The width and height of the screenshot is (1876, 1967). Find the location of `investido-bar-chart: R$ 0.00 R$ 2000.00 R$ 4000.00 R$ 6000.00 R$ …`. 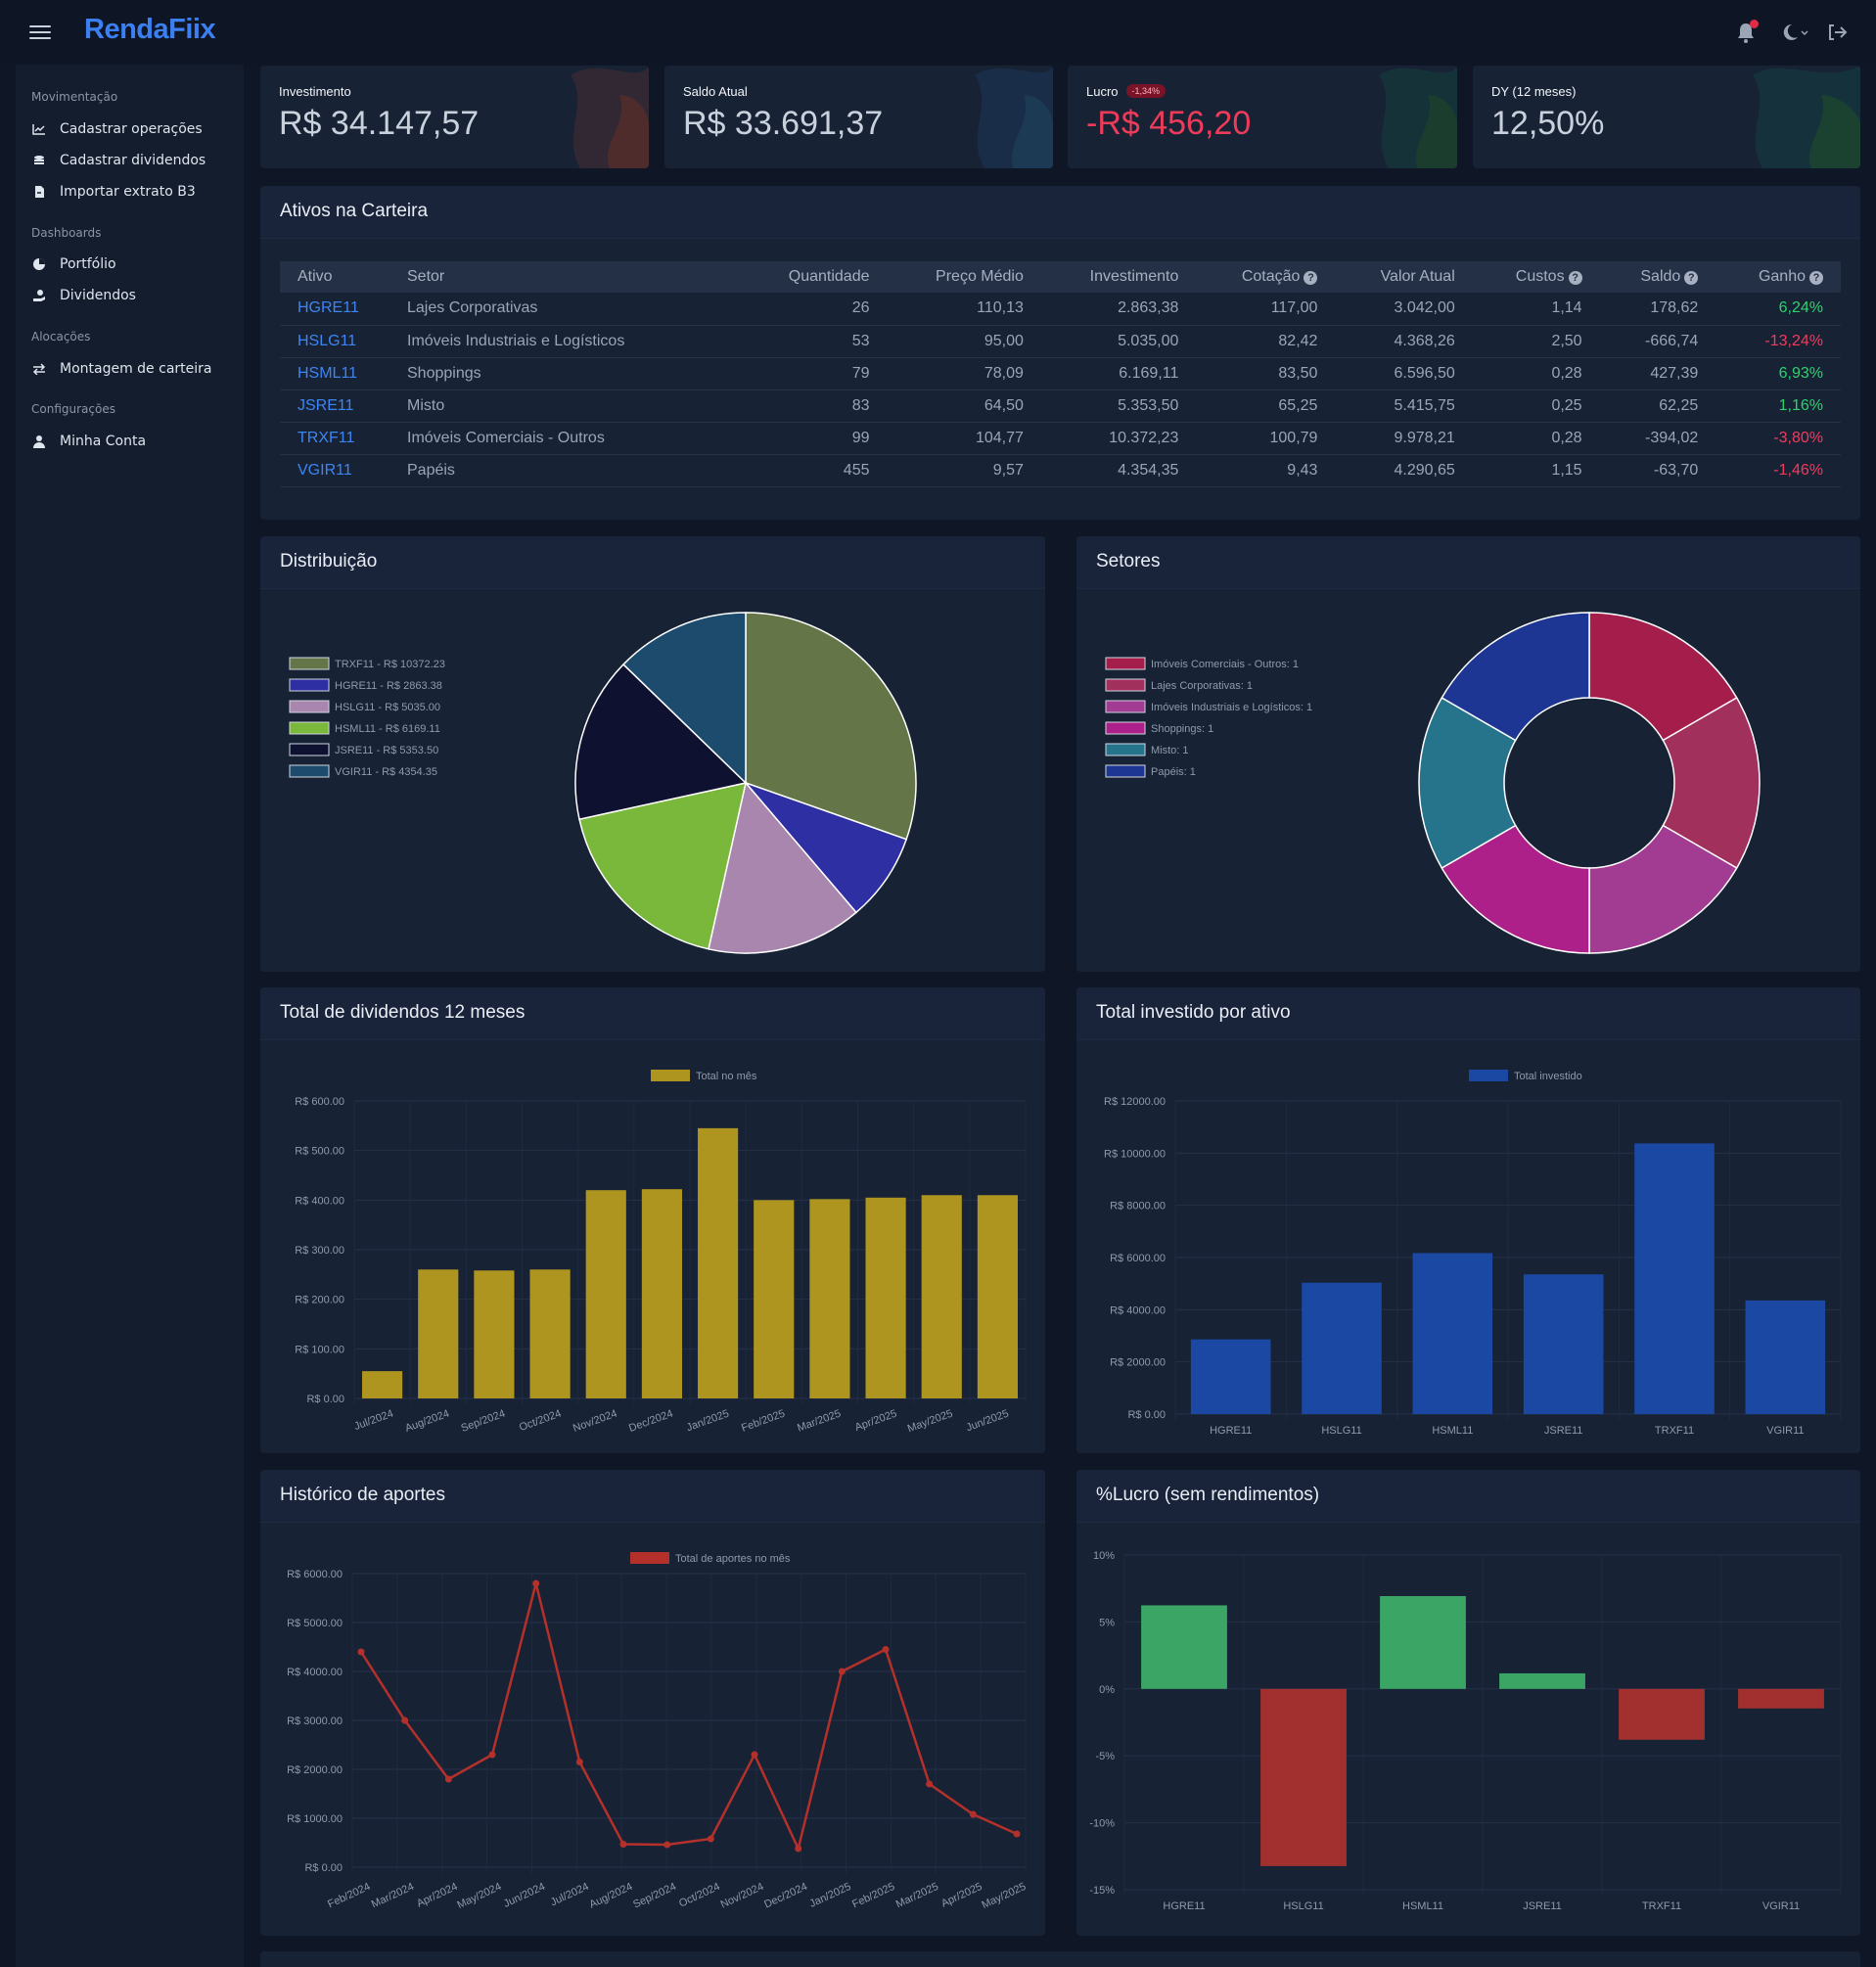

investido-bar-chart: R$ 0.00 R$ 2000.00 R$ 4000.00 R$ 6000.00 R$ … is located at coordinates (1473, 1254).